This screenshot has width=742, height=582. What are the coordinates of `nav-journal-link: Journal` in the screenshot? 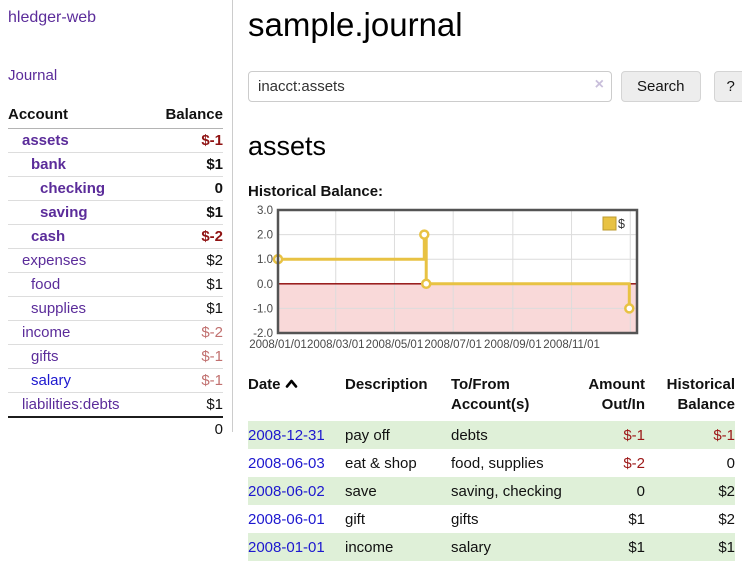 It's located at (33, 75).